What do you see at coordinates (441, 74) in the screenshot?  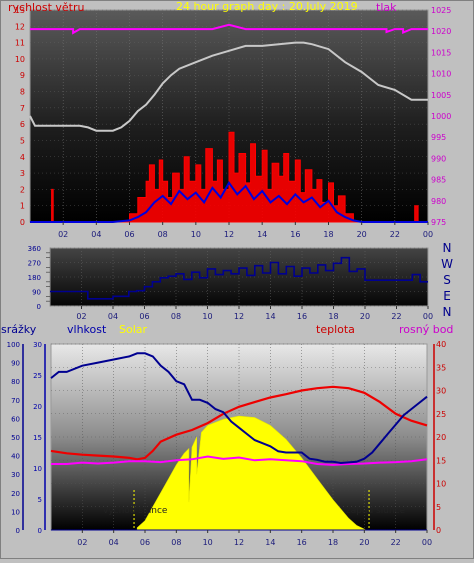 I see `pressure-tick-label: 1010` at bounding box center [441, 74].